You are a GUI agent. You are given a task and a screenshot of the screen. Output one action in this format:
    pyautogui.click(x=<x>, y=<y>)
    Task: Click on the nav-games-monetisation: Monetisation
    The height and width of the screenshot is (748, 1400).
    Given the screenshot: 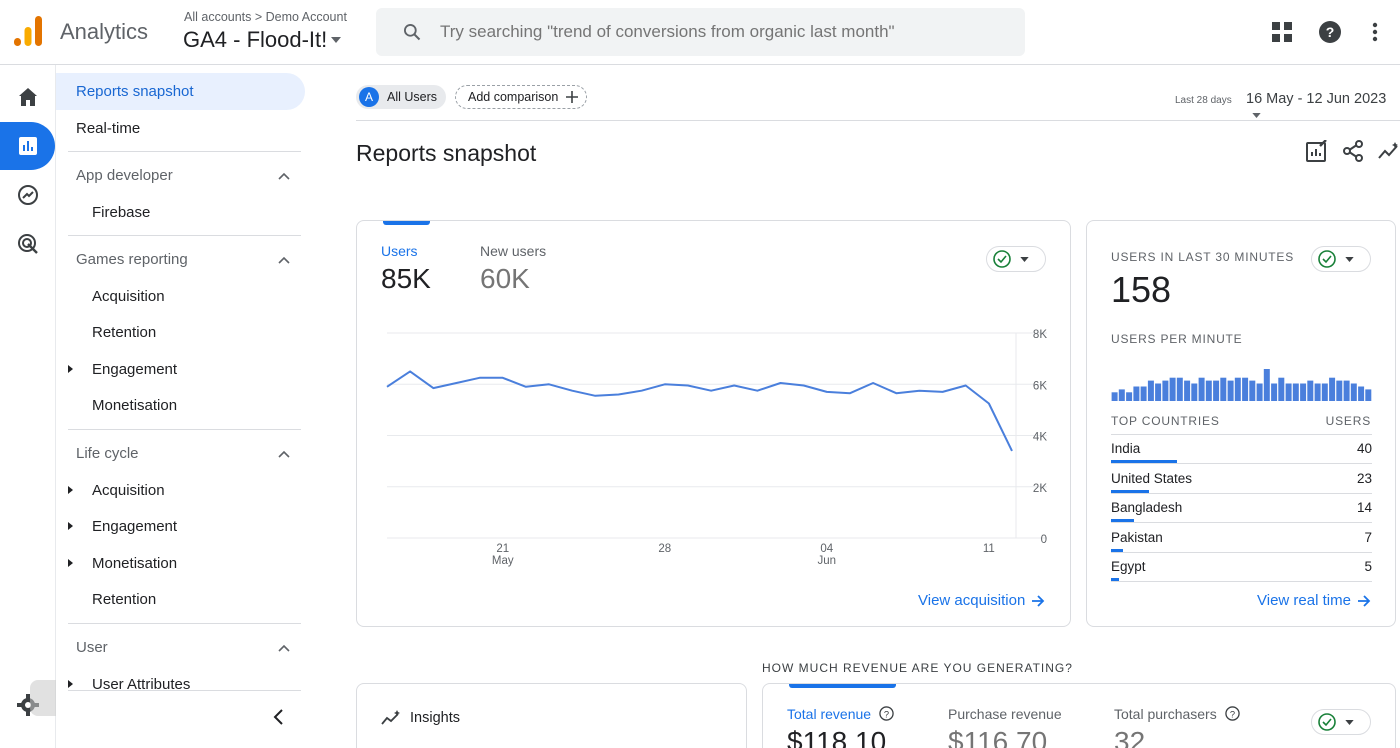 What is the action you would take?
    pyautogui.click(x=135, y=405)
    